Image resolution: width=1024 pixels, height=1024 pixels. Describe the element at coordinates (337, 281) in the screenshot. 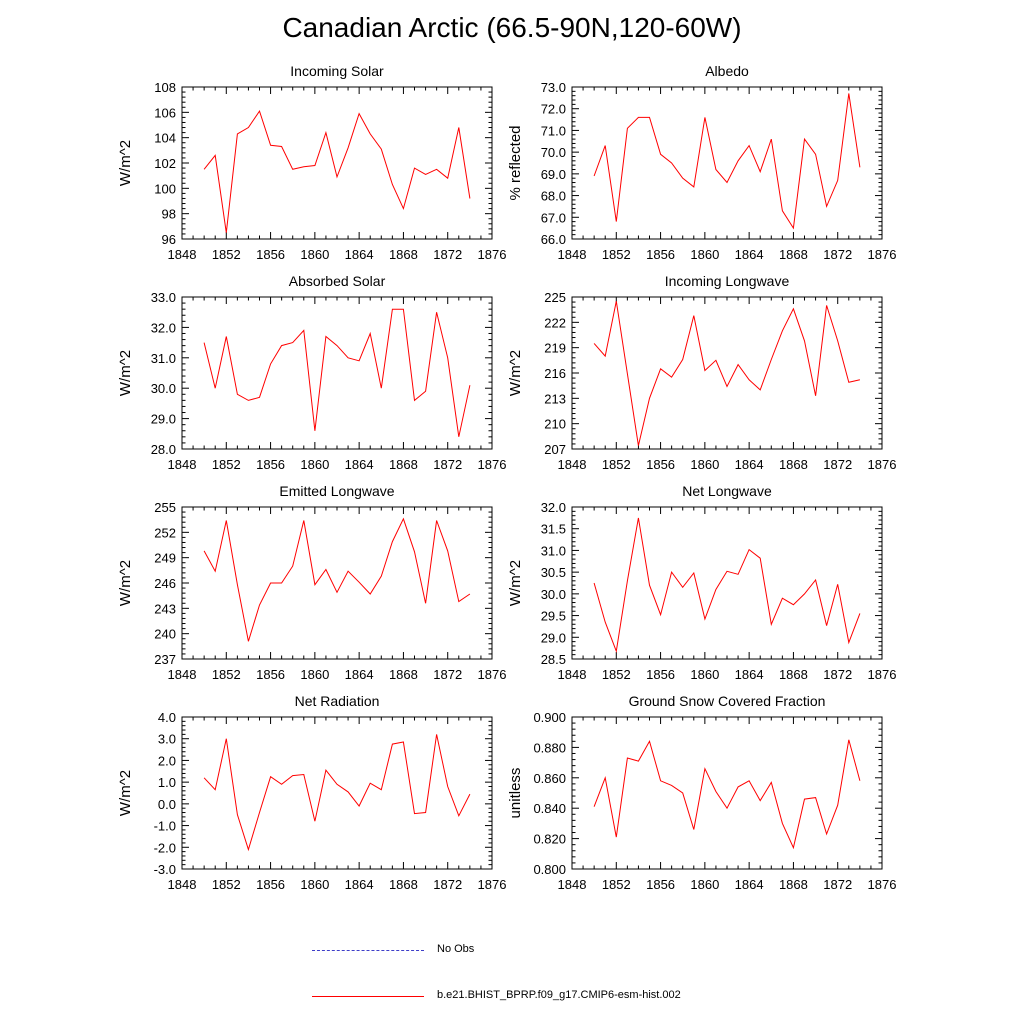

I see `panel-title: Absorbed Solar` at that location.